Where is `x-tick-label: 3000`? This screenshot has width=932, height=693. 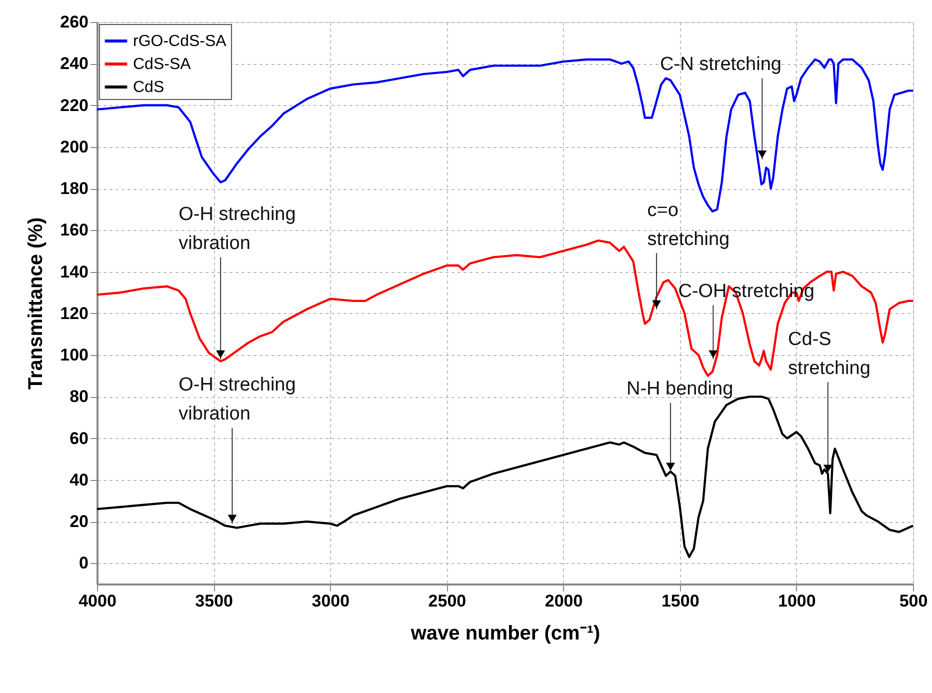 x-tick-label: 3000 is located at coordinates (331, 601).